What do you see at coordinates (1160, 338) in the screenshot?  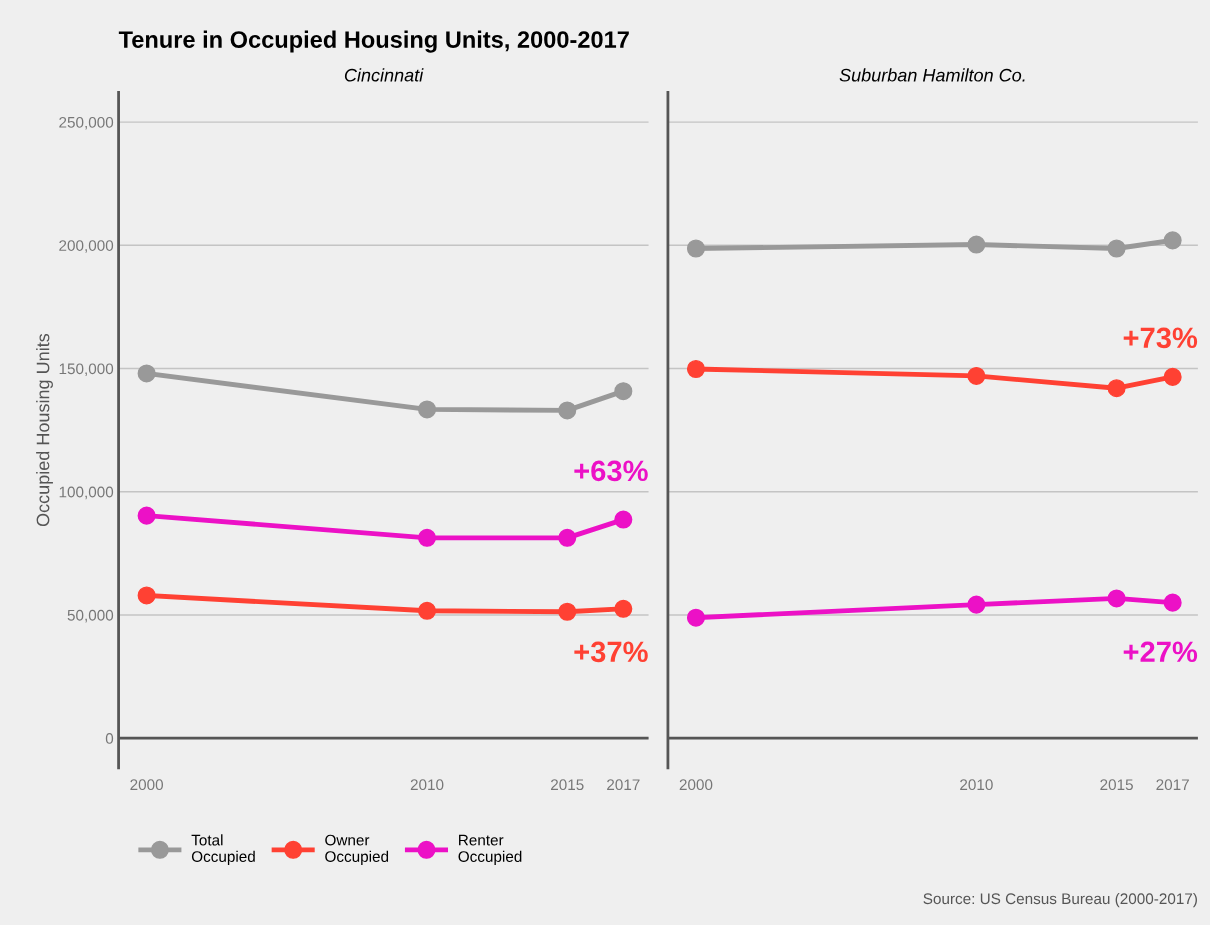 I see `annotation: +73%` at bounding box center [1160, 338].